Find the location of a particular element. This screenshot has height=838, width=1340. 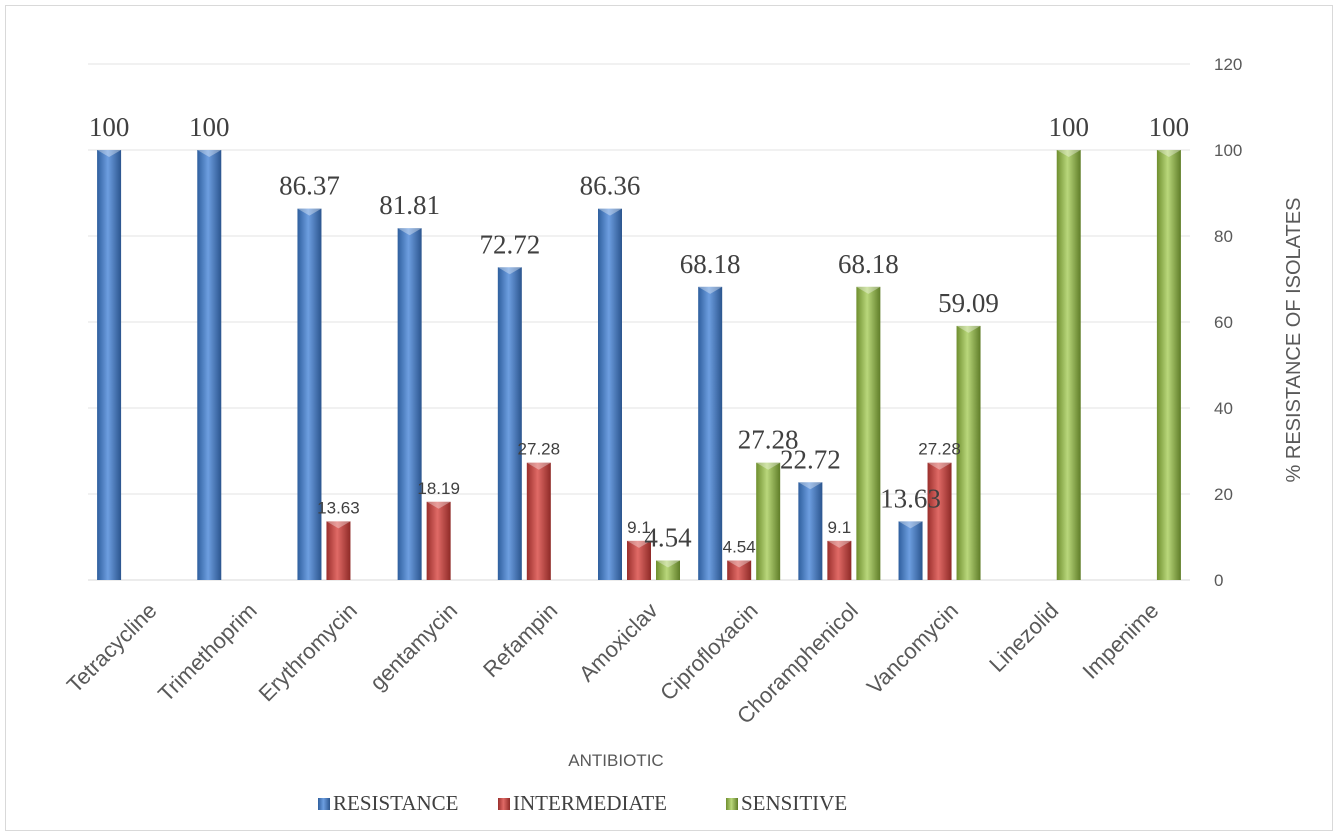

x-axis-title: ANTIBIOTIC is located at coordinates (615, 760).